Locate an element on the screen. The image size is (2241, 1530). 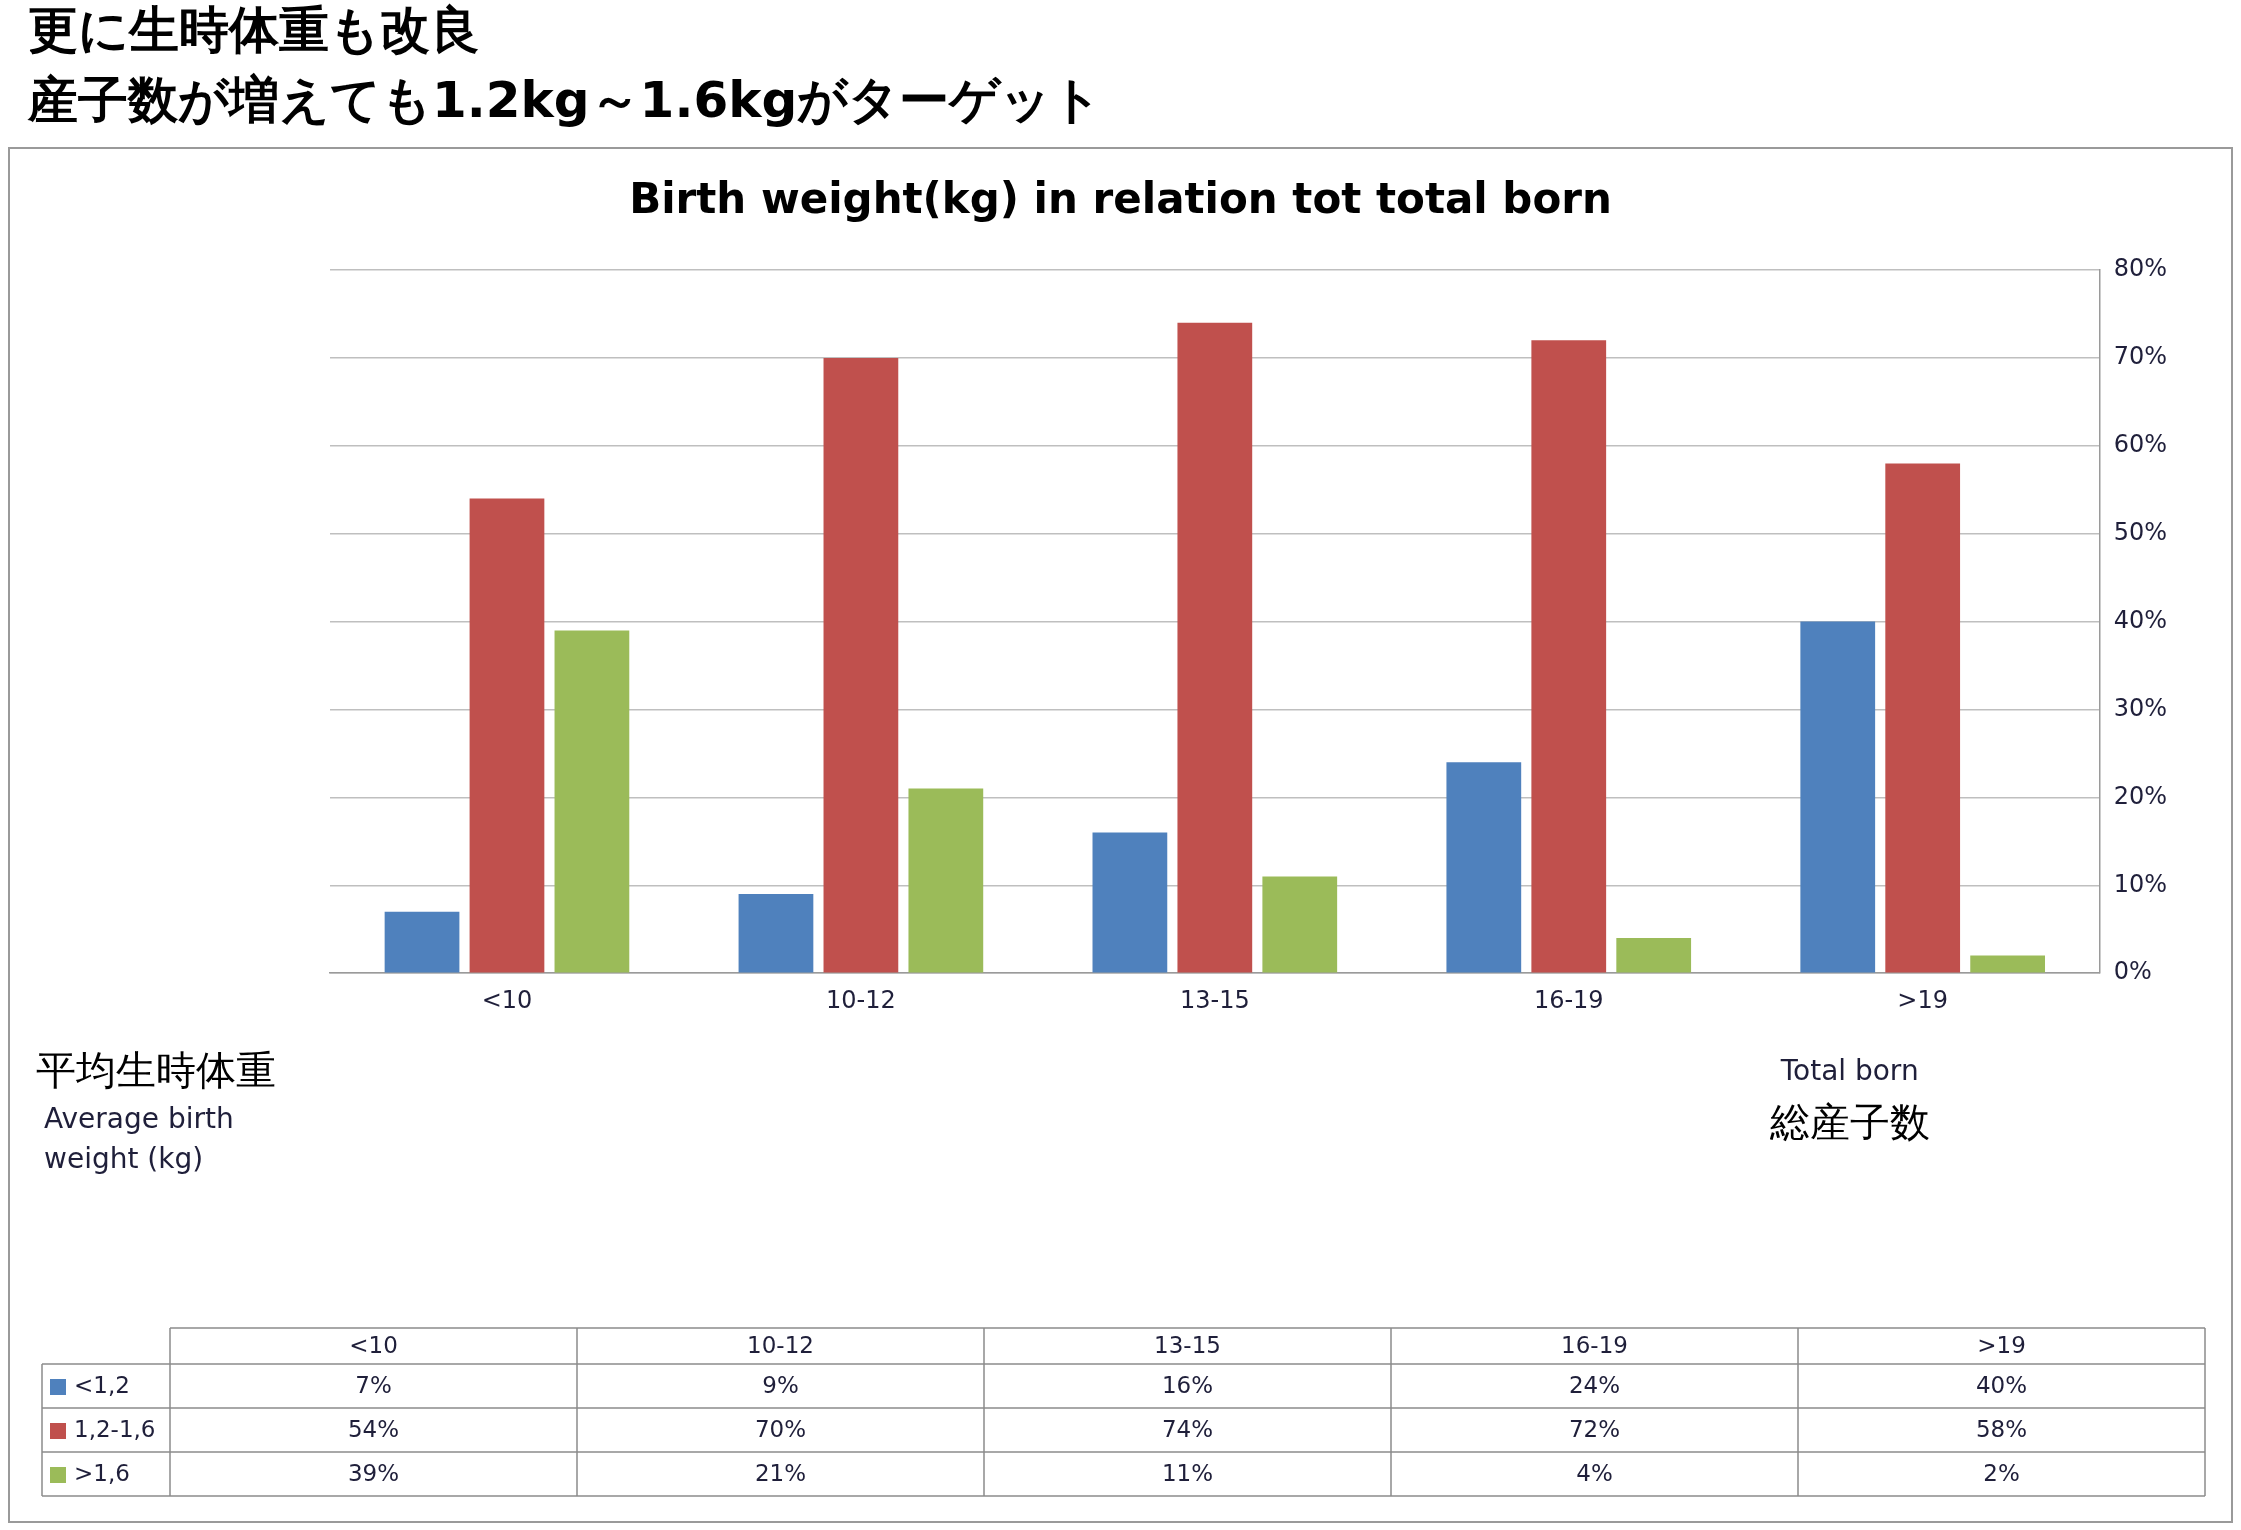
data-label: 4% is located at coordinates (1594, 1472).